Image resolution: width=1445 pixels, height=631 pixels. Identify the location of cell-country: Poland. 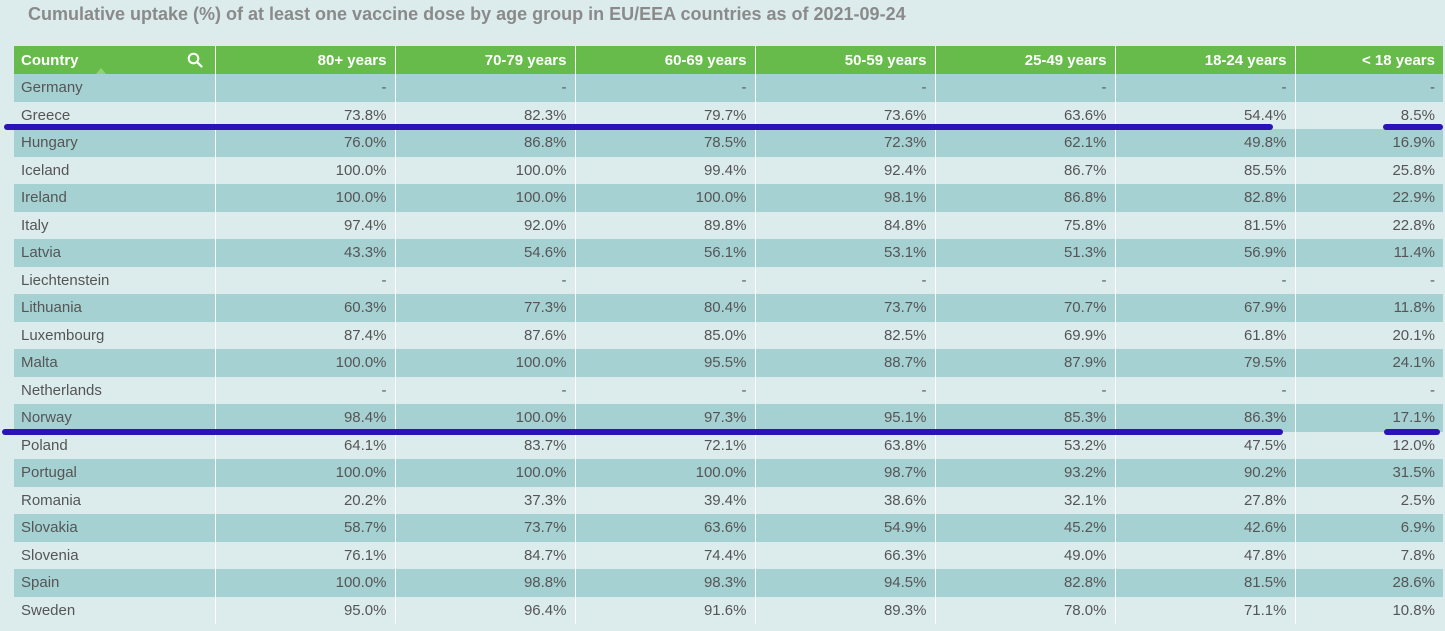
(114, 445).